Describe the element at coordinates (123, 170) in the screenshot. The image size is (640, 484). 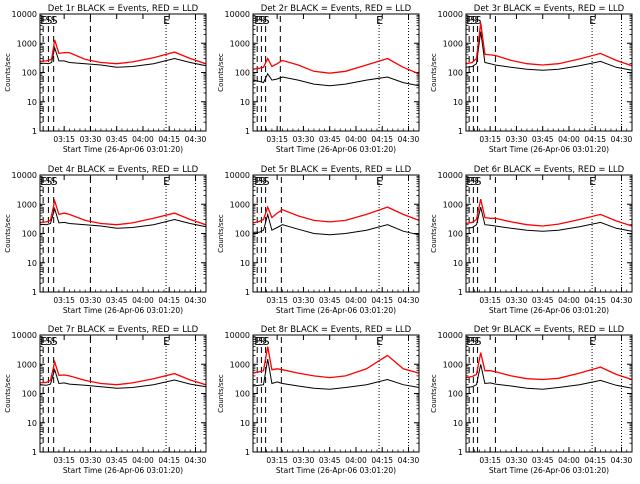
I see `chart-title: Det 4r BLACK = Events, RED = LLD` at that location.